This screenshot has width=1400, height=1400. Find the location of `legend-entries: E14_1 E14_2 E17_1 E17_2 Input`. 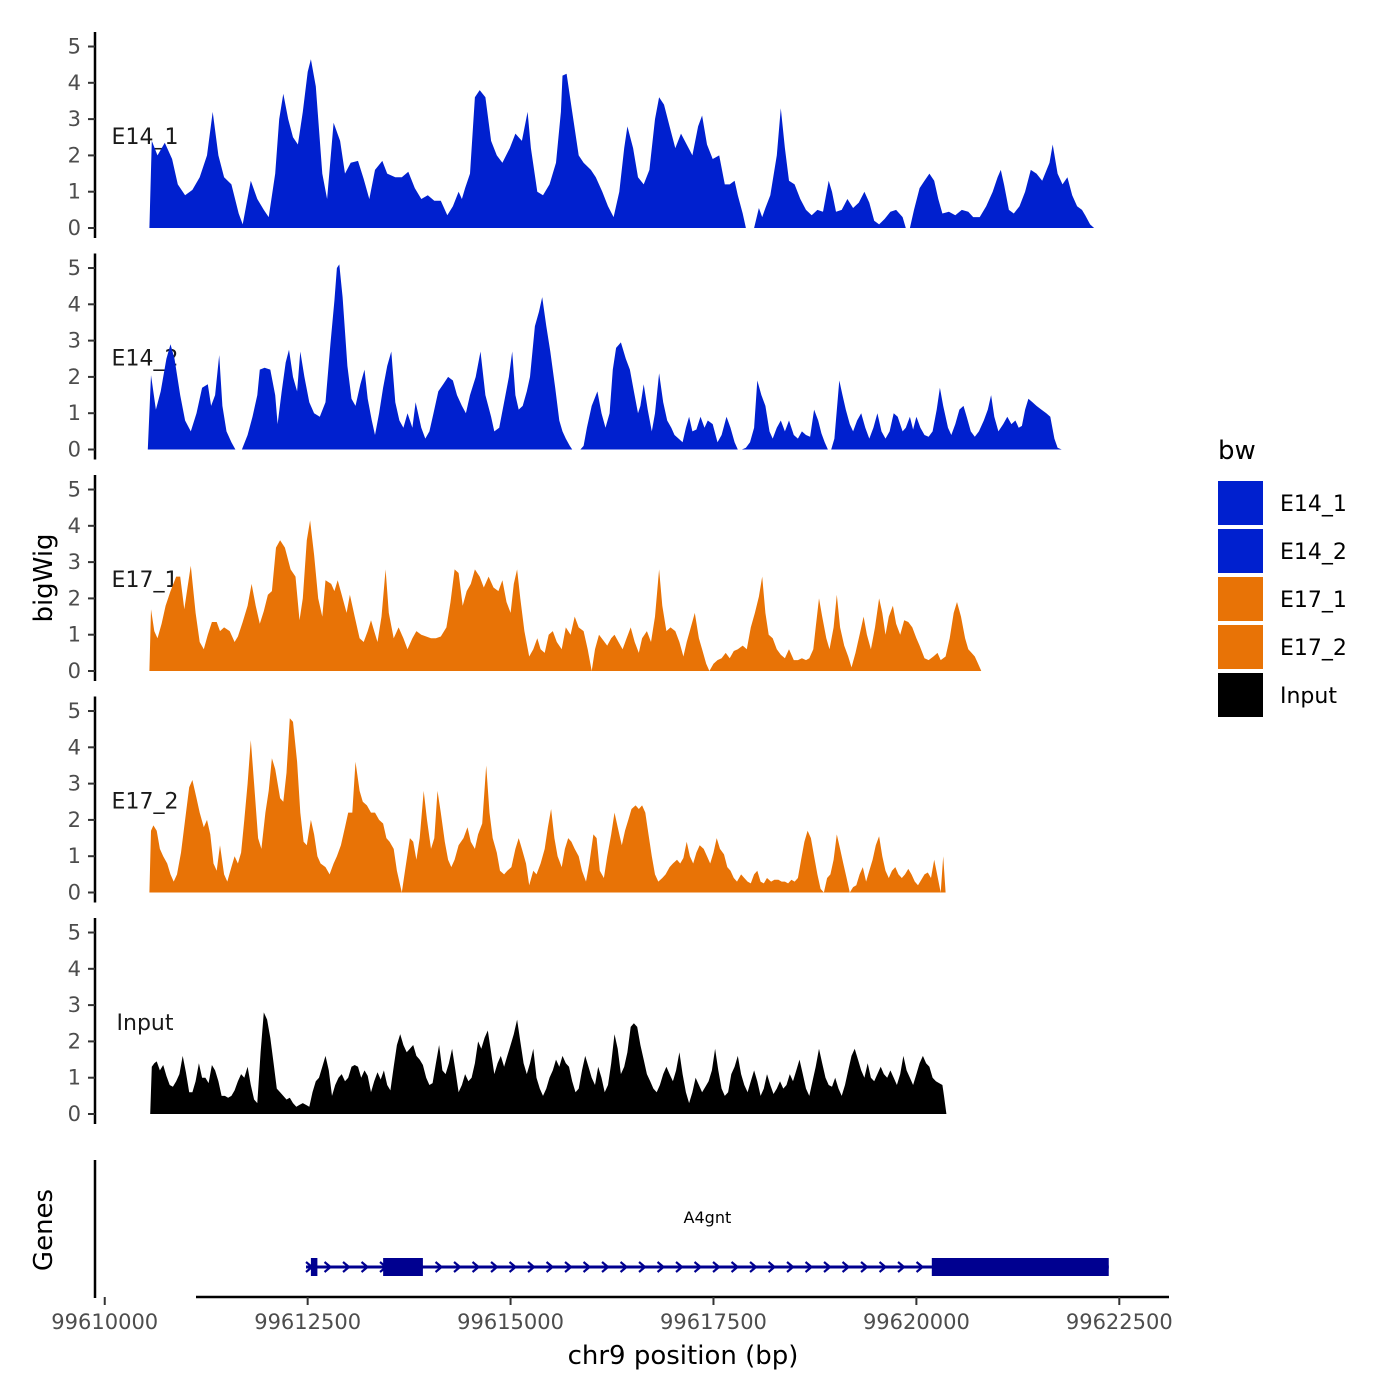

legend-entries: E14_1 E14_2 E17_1 E17_2 Input is located at coordinates (1282, 599).